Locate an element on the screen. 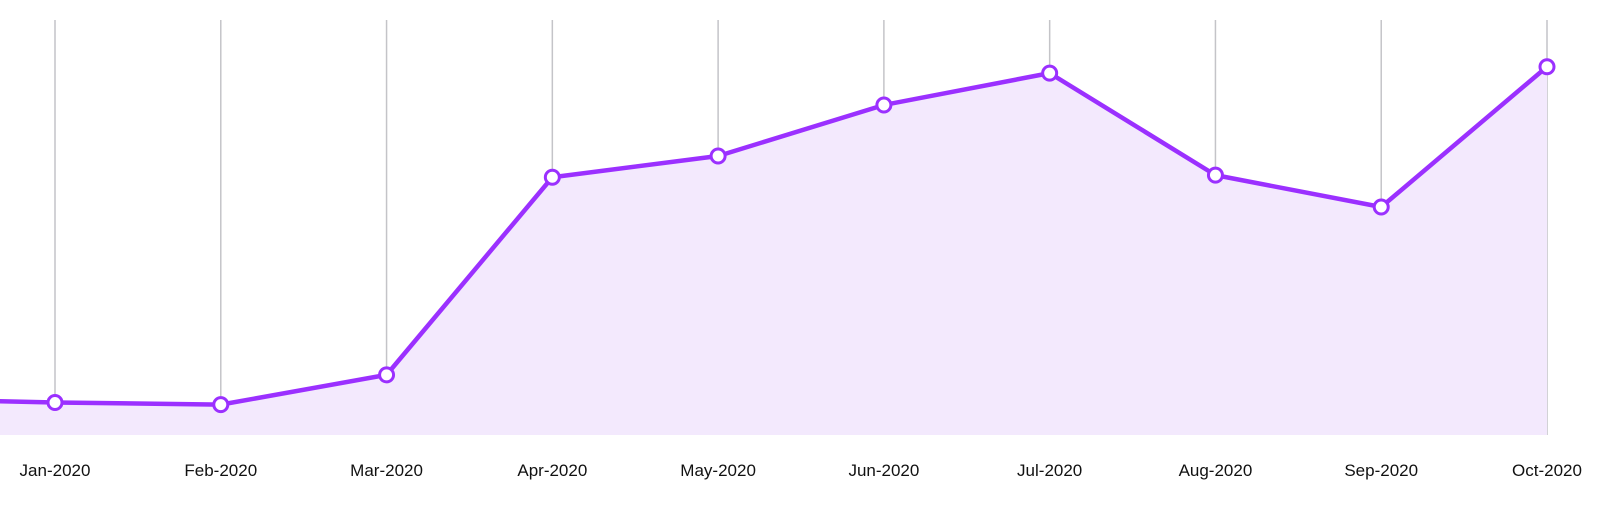  x-tick-label: Apr-2020 is located at coordinates (552, 470).